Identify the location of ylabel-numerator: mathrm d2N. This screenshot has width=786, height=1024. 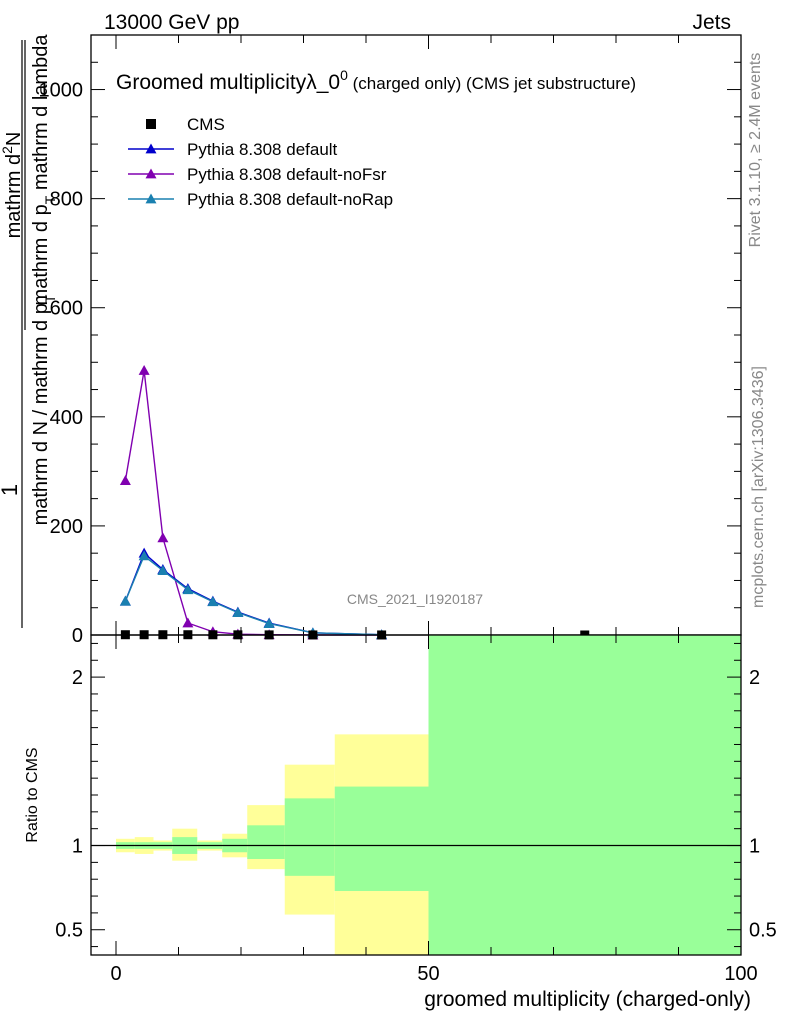
(12, 185).